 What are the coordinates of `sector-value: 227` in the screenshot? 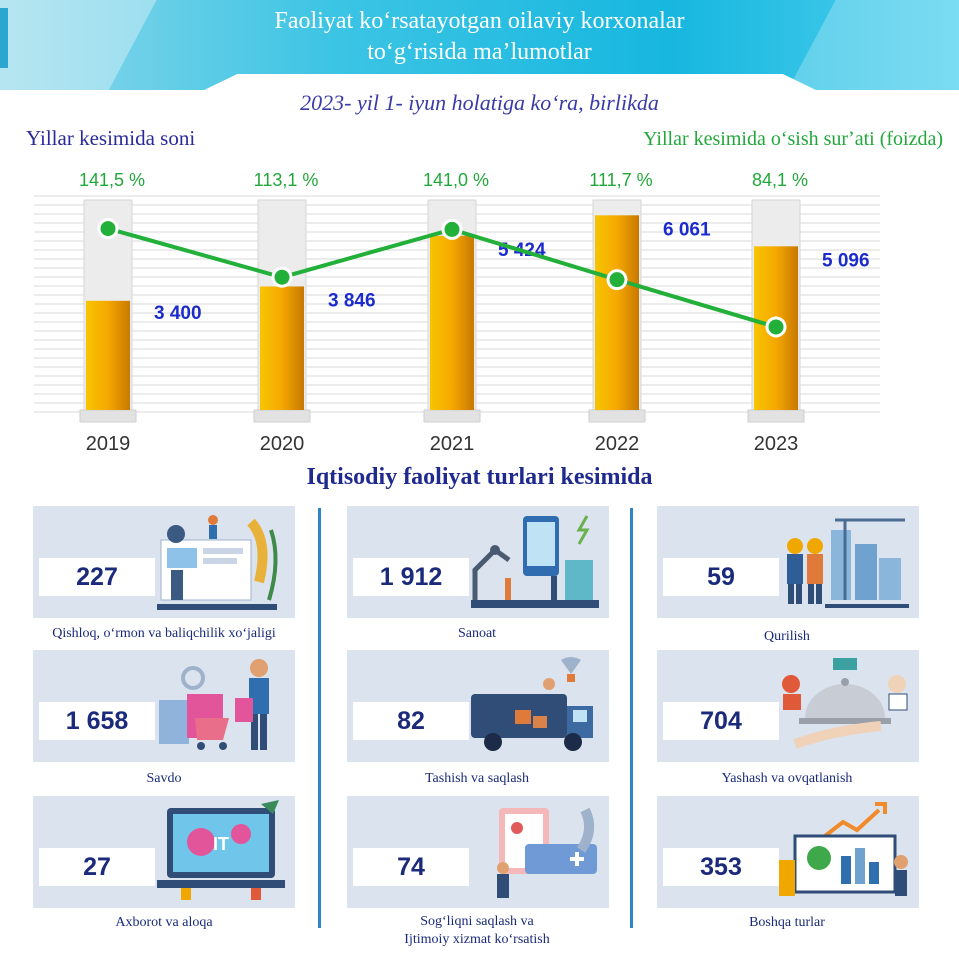 It's located at (97, 577).